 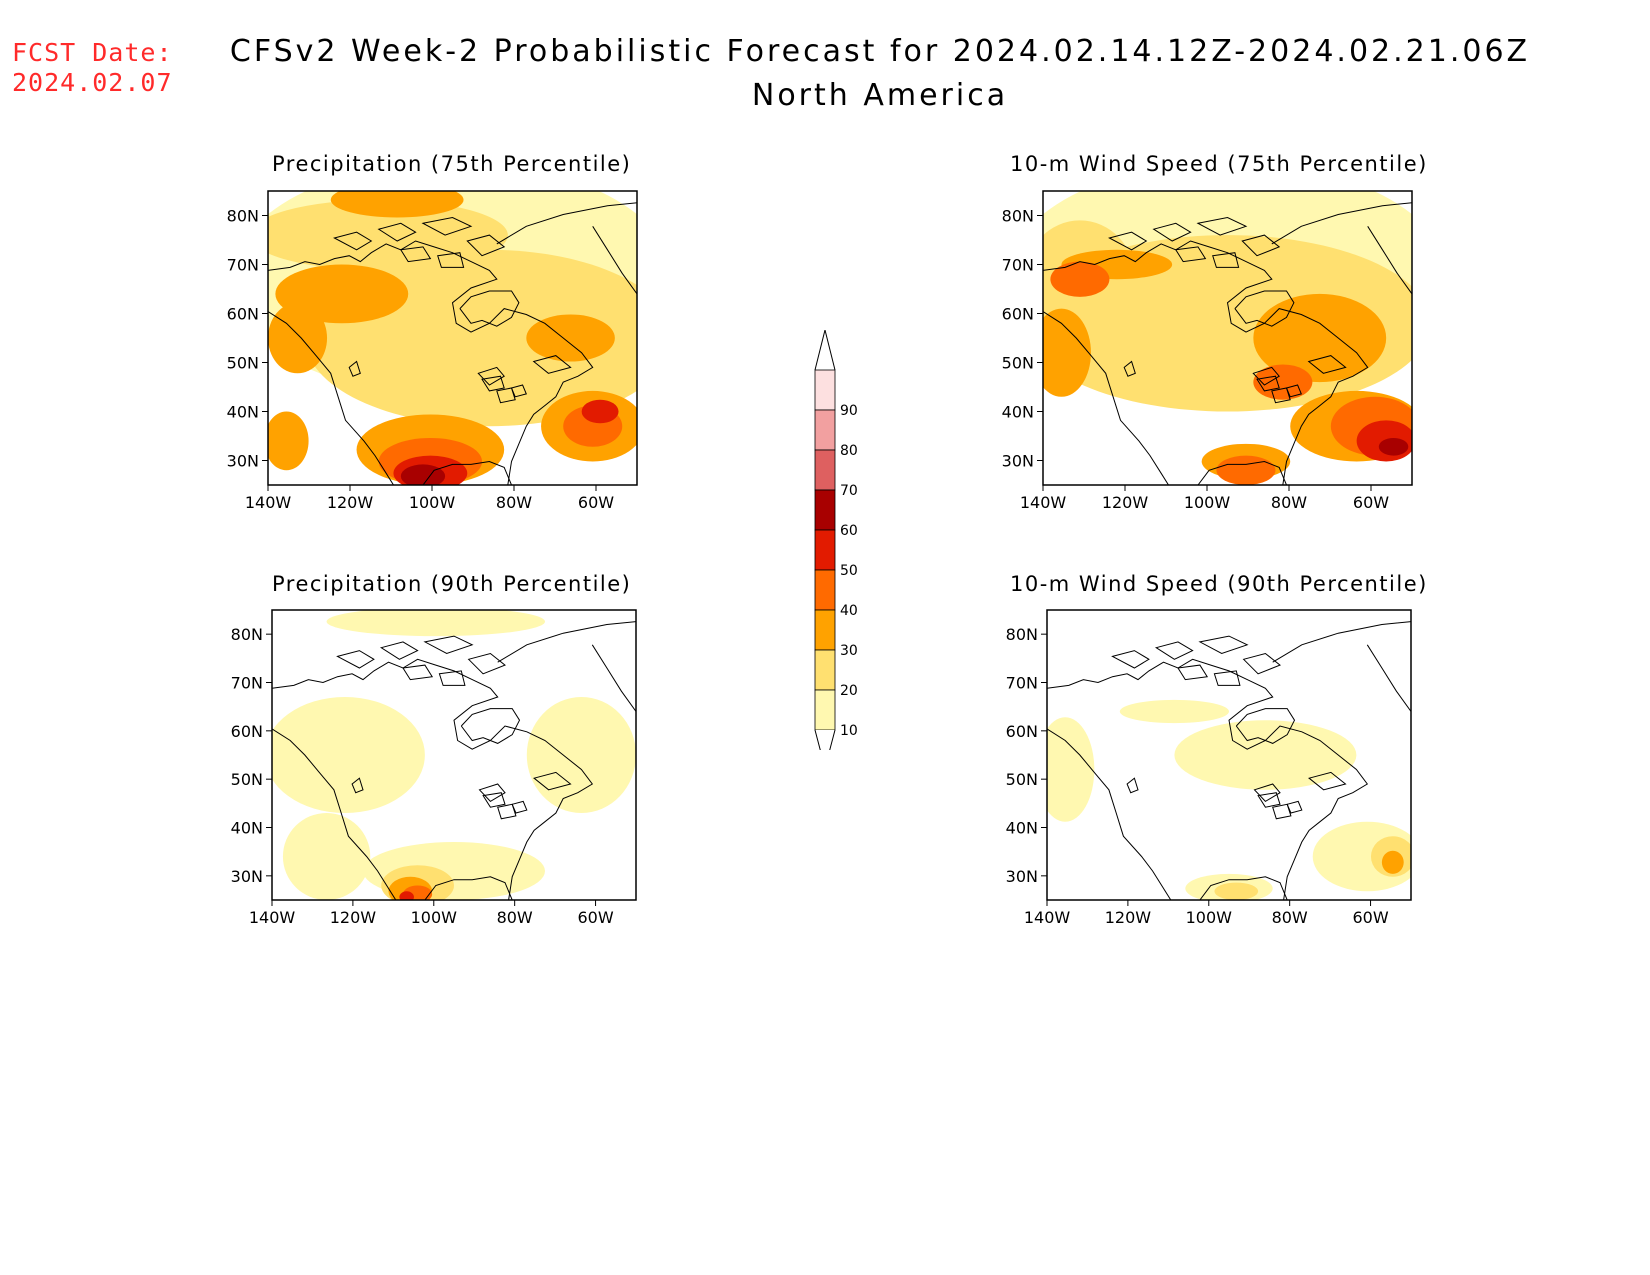 I want to click on lat-tick-label: 30N, so click(x=247, y=876).